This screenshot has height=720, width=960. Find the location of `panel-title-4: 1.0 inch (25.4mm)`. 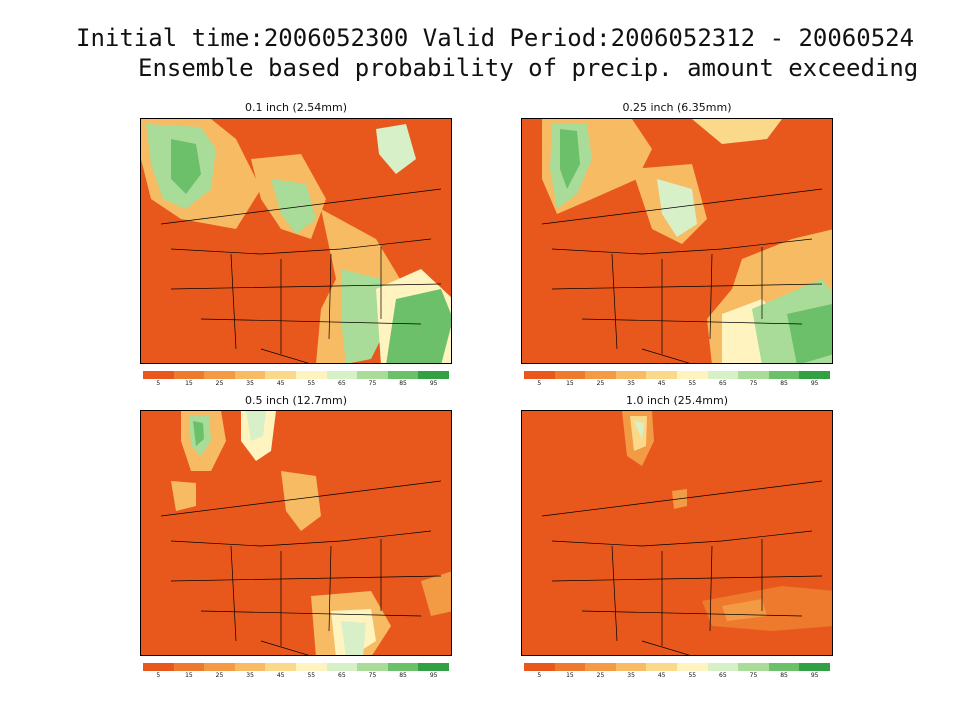

panel-title-4: 1.0 inch (25.4mm) is located at coordinates (677, 400).